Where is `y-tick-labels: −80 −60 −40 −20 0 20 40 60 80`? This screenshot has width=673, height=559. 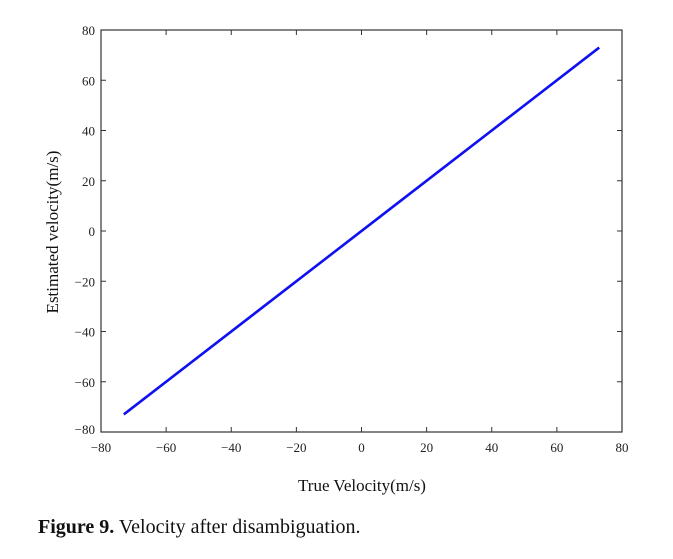 y-tick-labels: −80 −60 −40 −20 0 20 40 60 80 is located at coordinates (85, 230).